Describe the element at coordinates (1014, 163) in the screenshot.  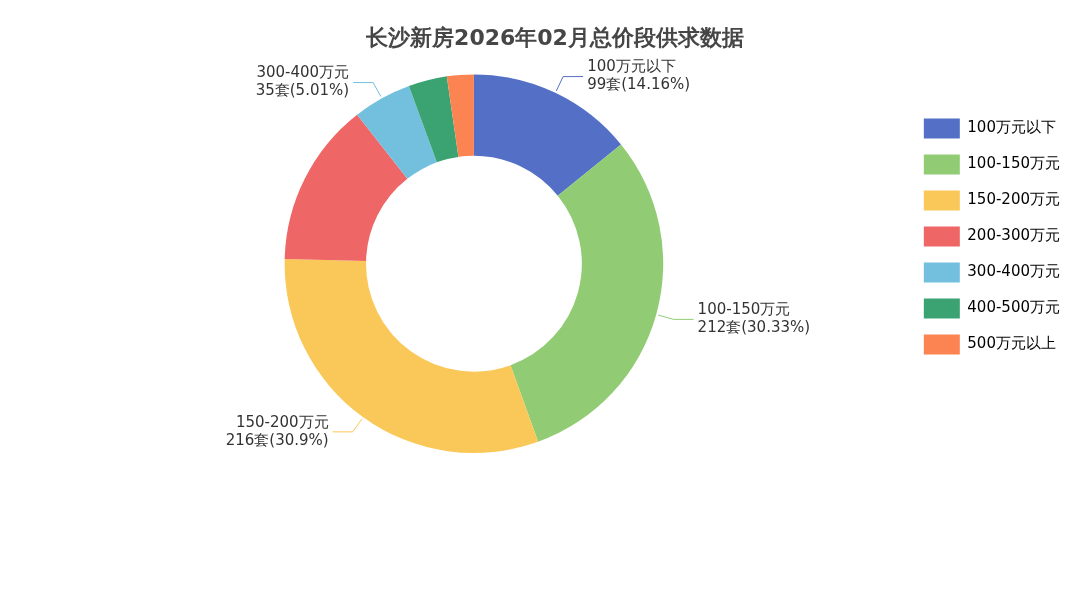
I see `legend-label: 100-150万元` at that location.